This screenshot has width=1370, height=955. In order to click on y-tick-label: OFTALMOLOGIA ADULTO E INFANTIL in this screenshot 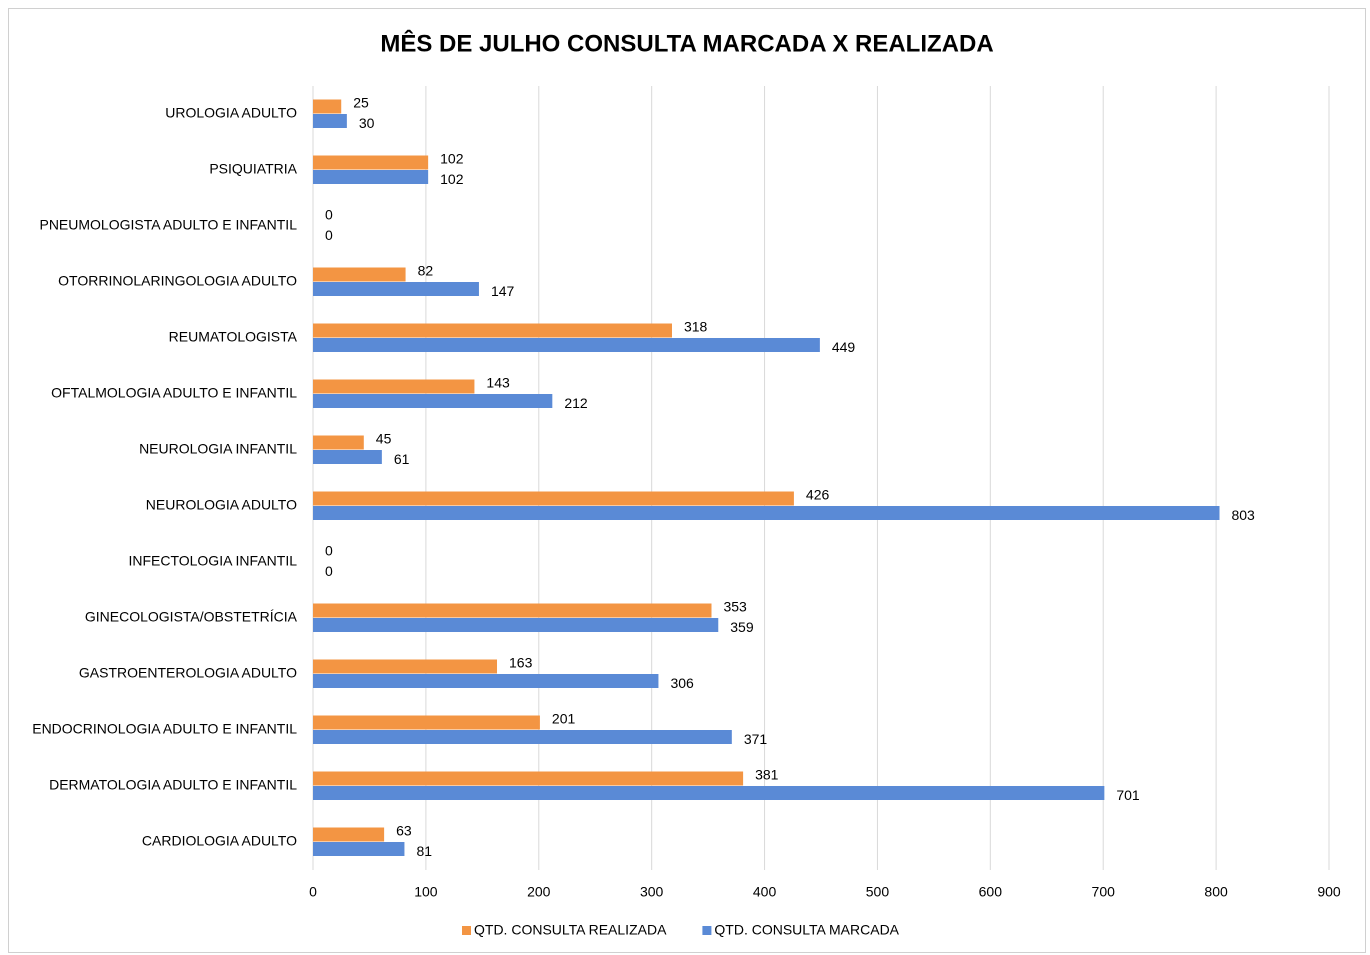, I will do `click(174, 393)`.